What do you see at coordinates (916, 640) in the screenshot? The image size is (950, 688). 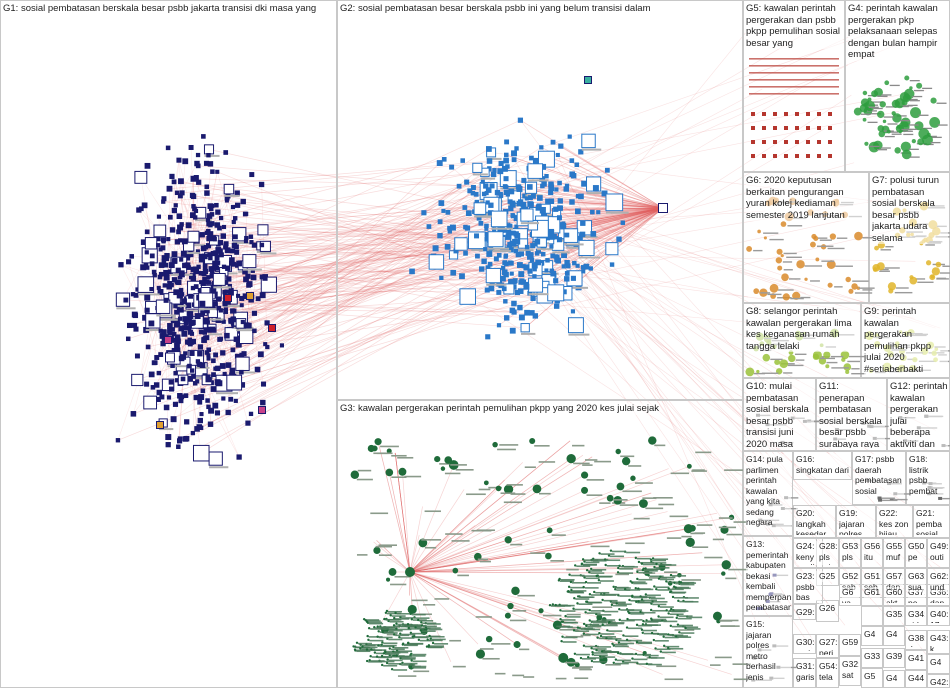 I see `group-label-g38: G38: dan` at bounding box center [916, 640].